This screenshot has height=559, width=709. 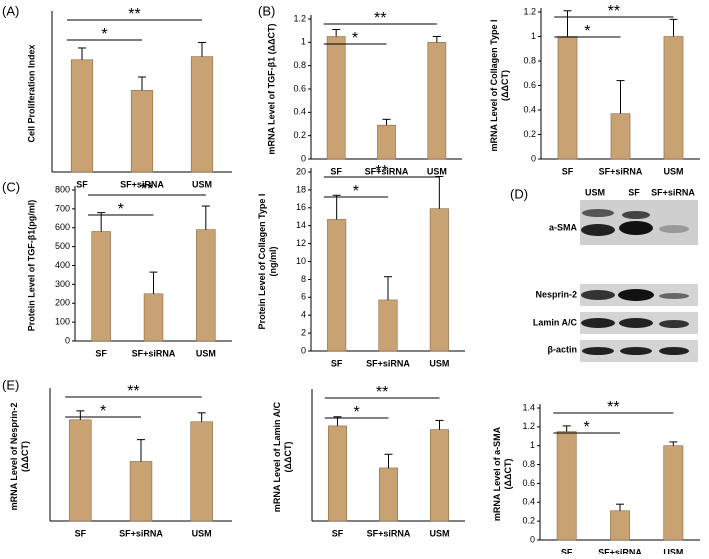 What do you see at coordinates (25, 456) in the screenshot?
I see `y-axis-label: (ΔΔCT)` at bounding box center [25, 456].